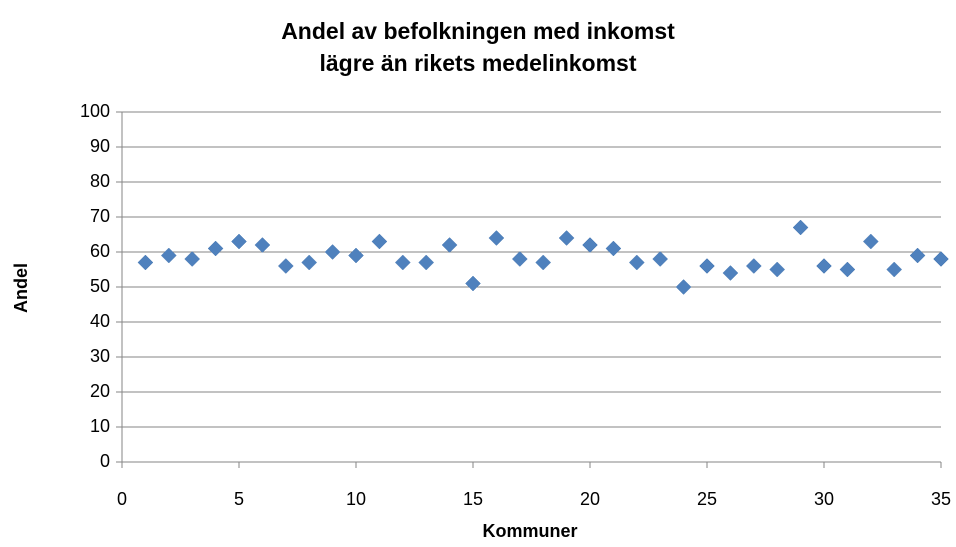 This screenshot has height=547, width=956. I want to click on y-tick-label: 0, so click(105, 461).